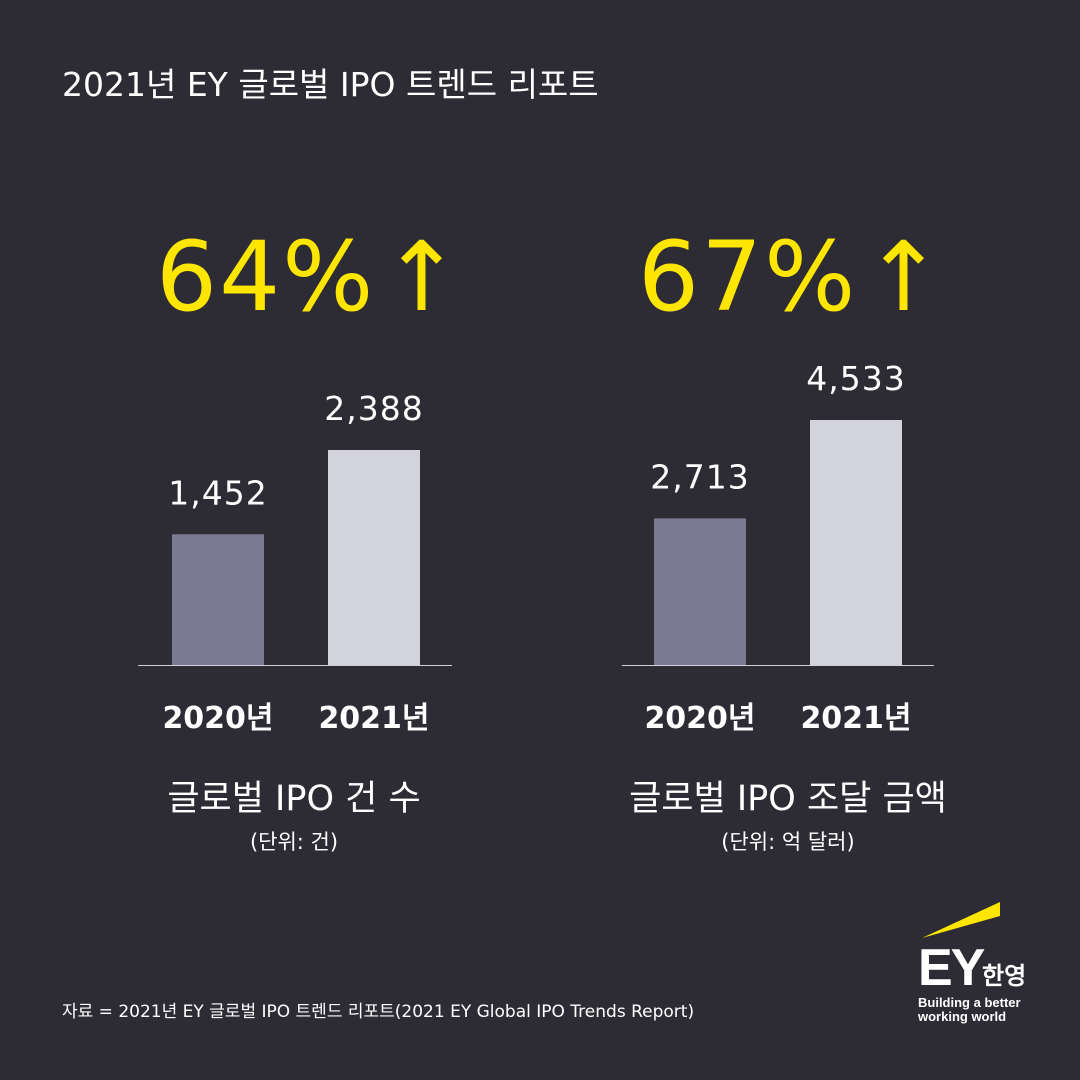 The height and width of the screenshot is (1080, 1080). Describe the element at coordinates (788, 842) in the screenshot. I see `unit-label: (단위: 억 달러)` at that location.